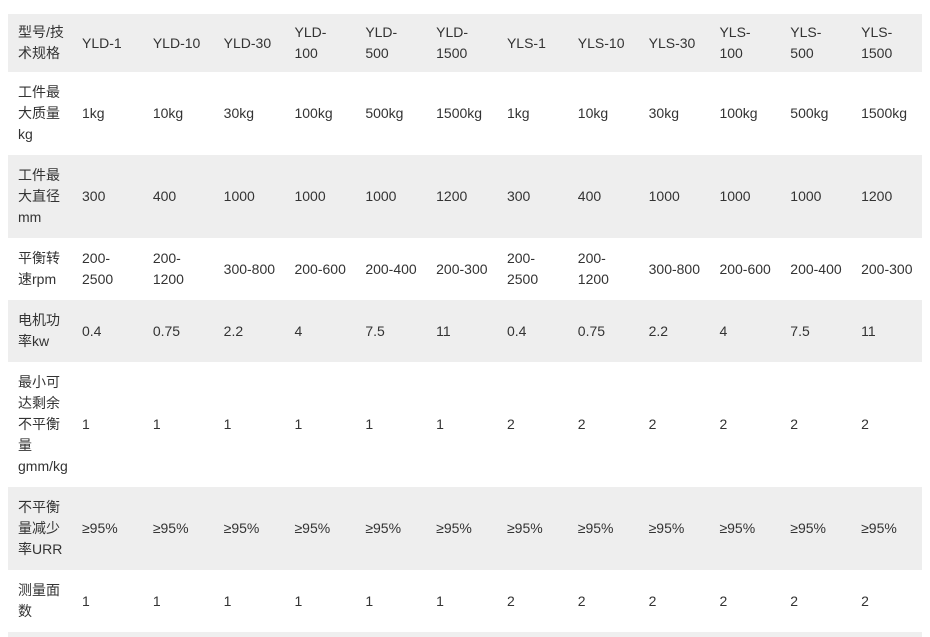  What do you see at coordinates (465, 601) in the screenshot?
I see `spec-row-measuring-planes: 测量面数 1 1 1 1 1 1 2 2 2 2 2 2` at bounding box center [465, 601].